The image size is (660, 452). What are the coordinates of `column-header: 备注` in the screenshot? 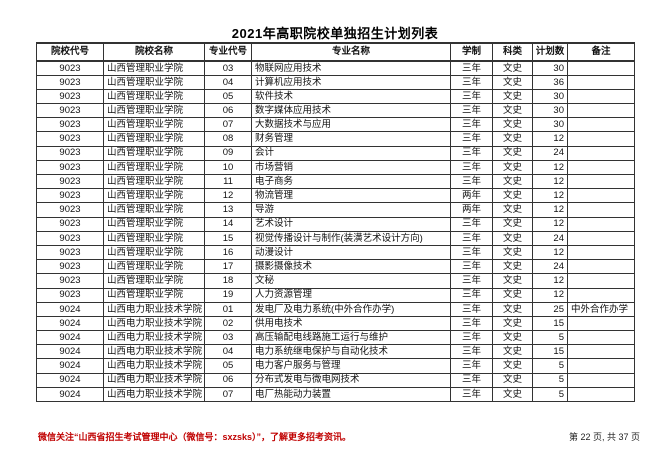 It's located at (601, 52).